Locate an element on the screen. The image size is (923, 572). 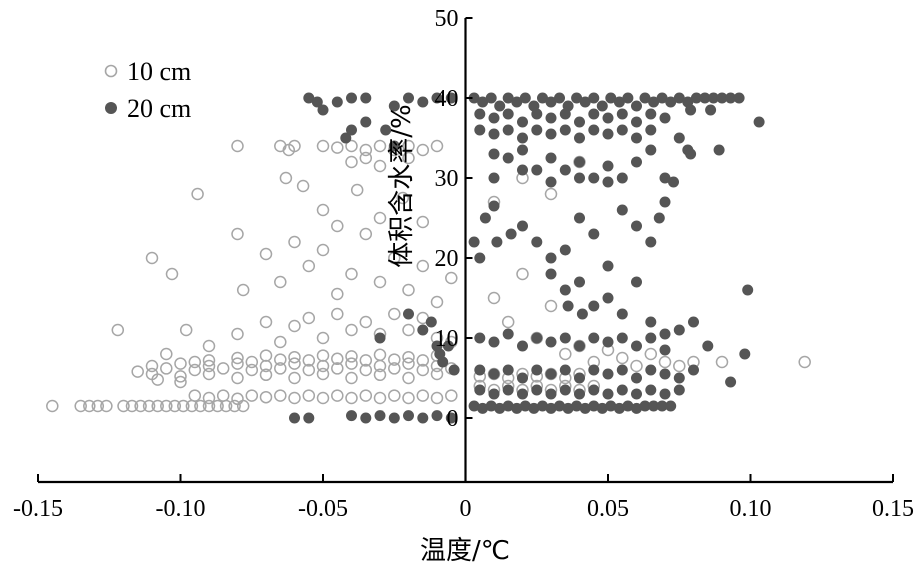
legend-marker-20cm is located at coordinates (111, 108).